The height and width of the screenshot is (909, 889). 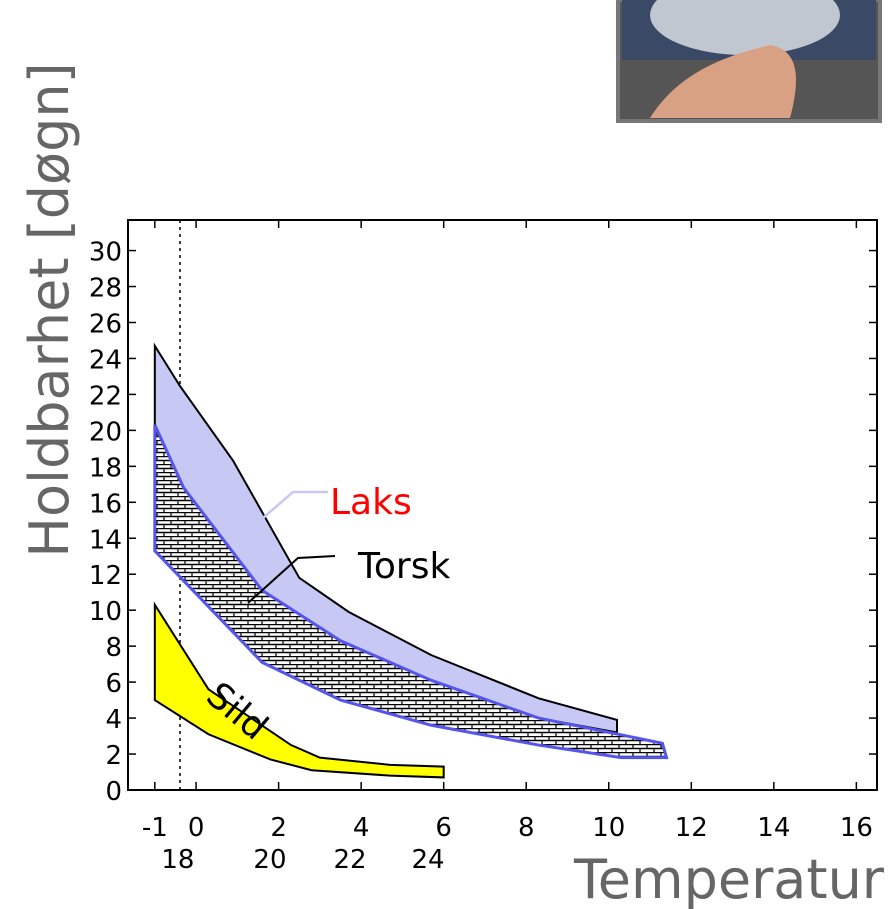 I want to click on y-tick-label: 14, so click(x=105, y=540).